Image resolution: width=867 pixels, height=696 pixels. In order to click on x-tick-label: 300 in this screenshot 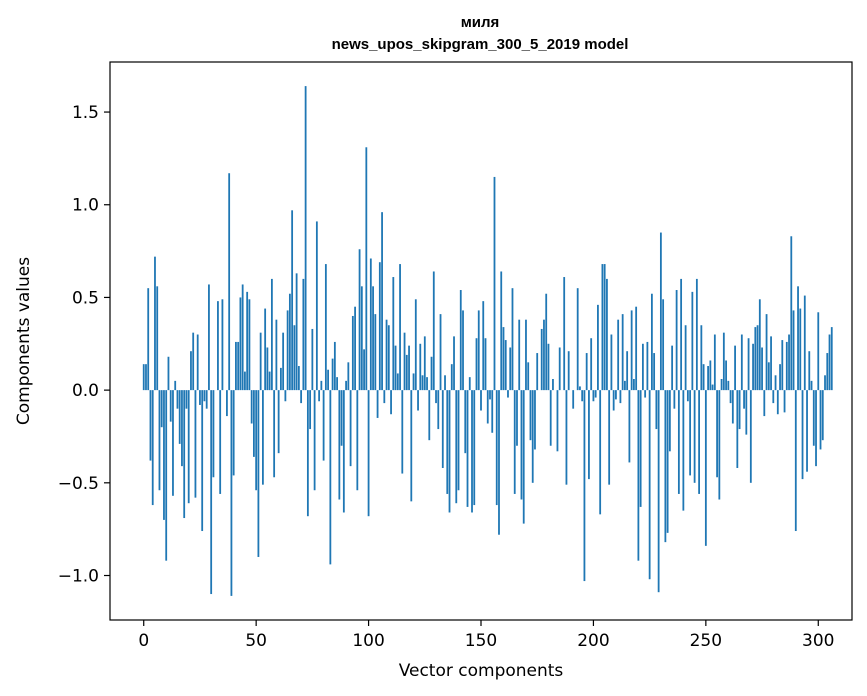, I will do `click(818, 641)`.